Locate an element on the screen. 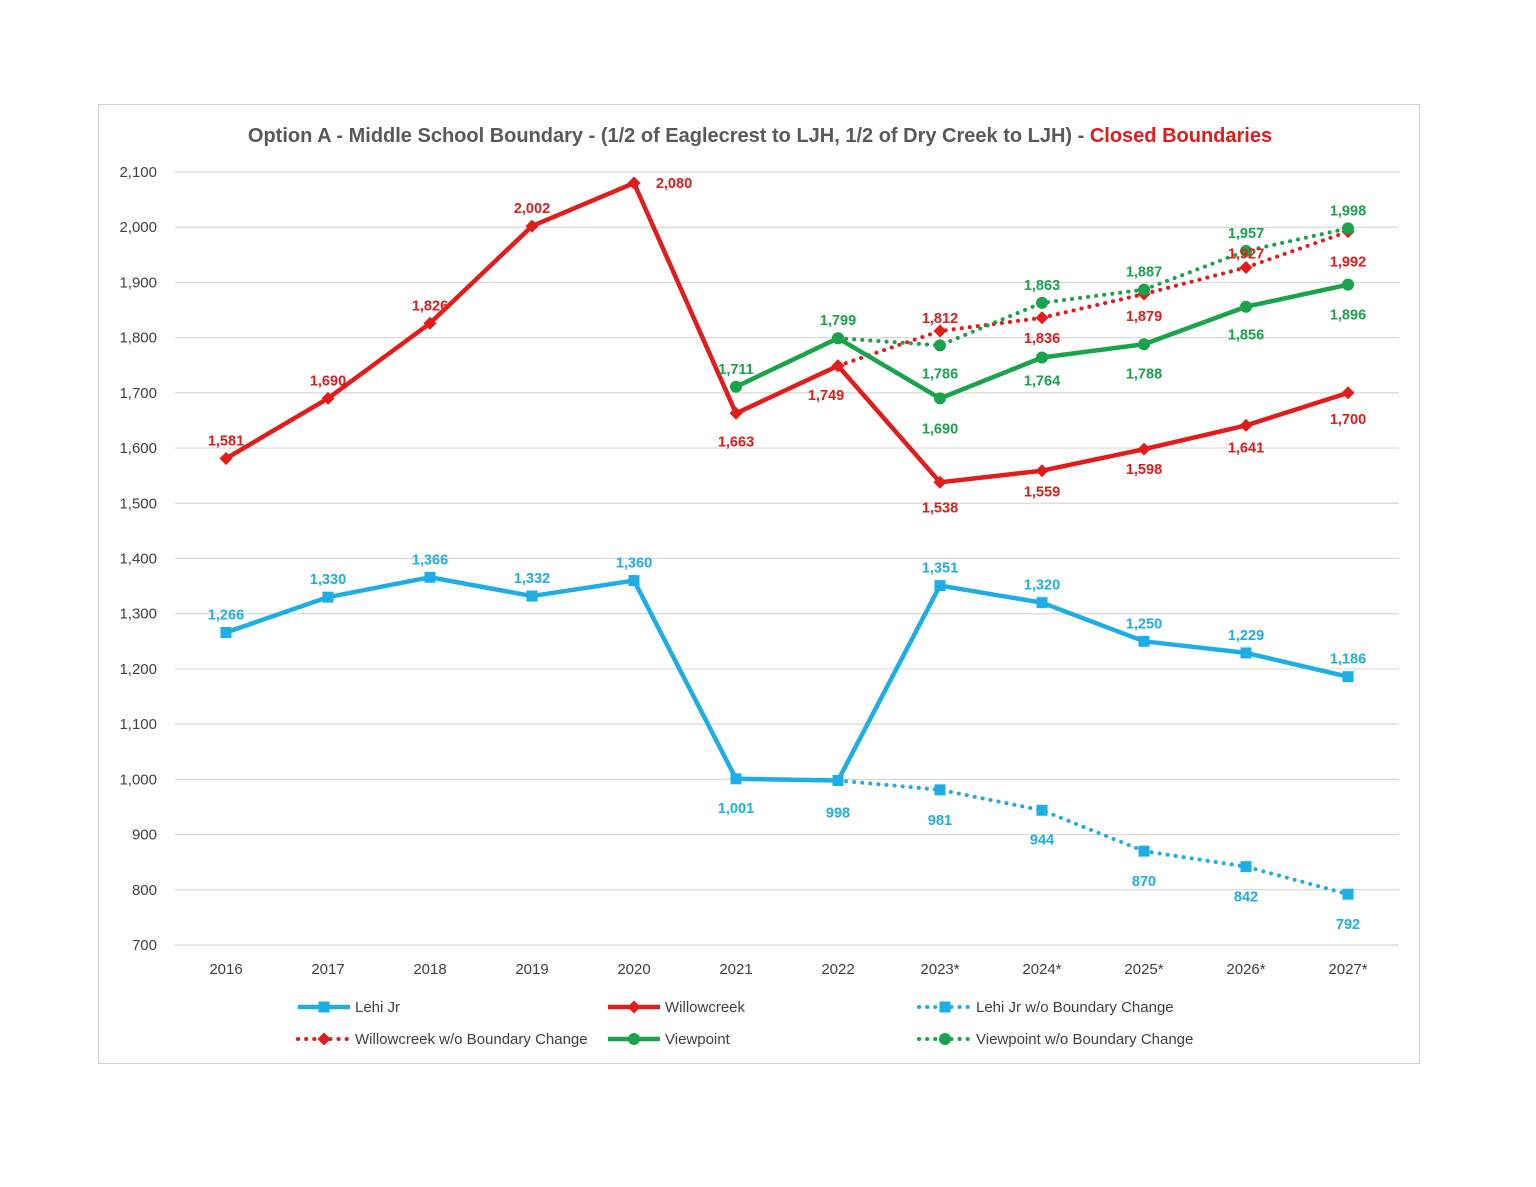  lehi-jr-w-o-boundary-change-data-label: 944 is located at coordinates (1042, 840).